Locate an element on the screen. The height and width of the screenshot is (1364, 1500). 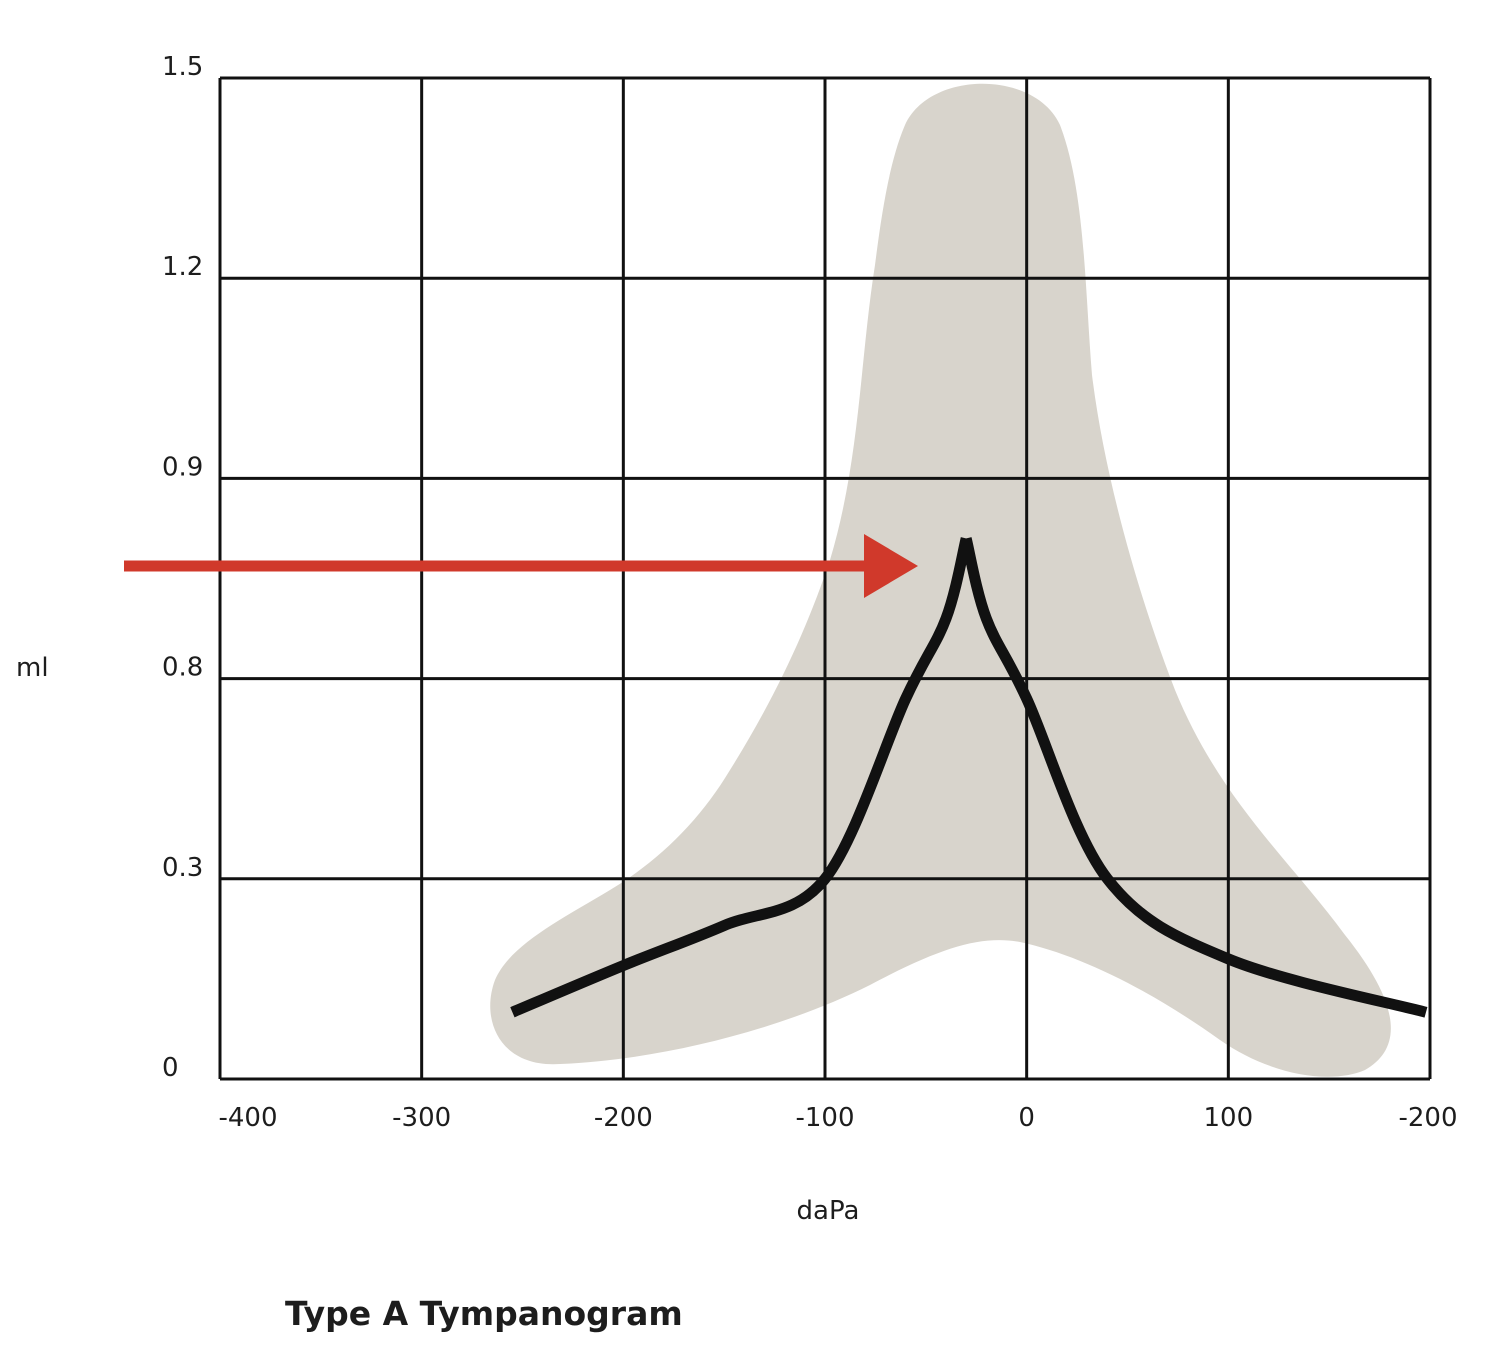
x-axis-ticks: -400 -300 -200 -100 0 100 -200 is located at coordinates (837, 1118).